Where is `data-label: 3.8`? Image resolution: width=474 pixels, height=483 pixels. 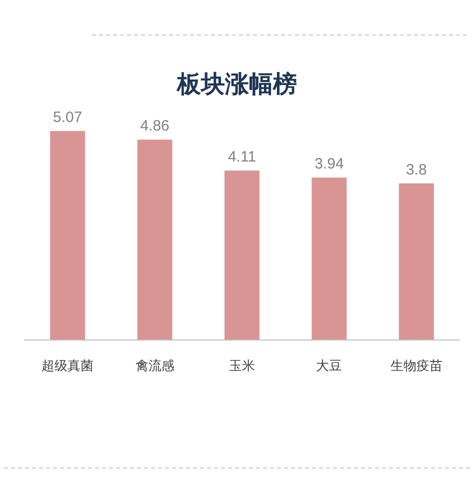 data-label: 3.8 is located at coordinates (416, 169).